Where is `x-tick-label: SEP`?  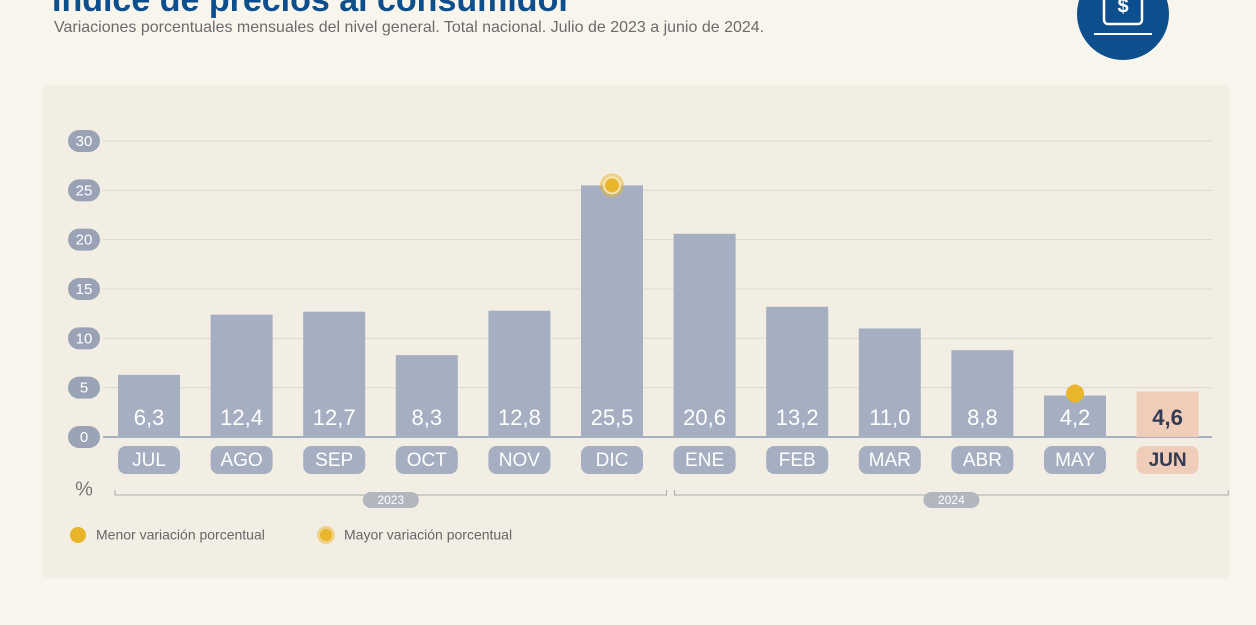 x-tick-label: SEP is located at coordinates (334, 460).